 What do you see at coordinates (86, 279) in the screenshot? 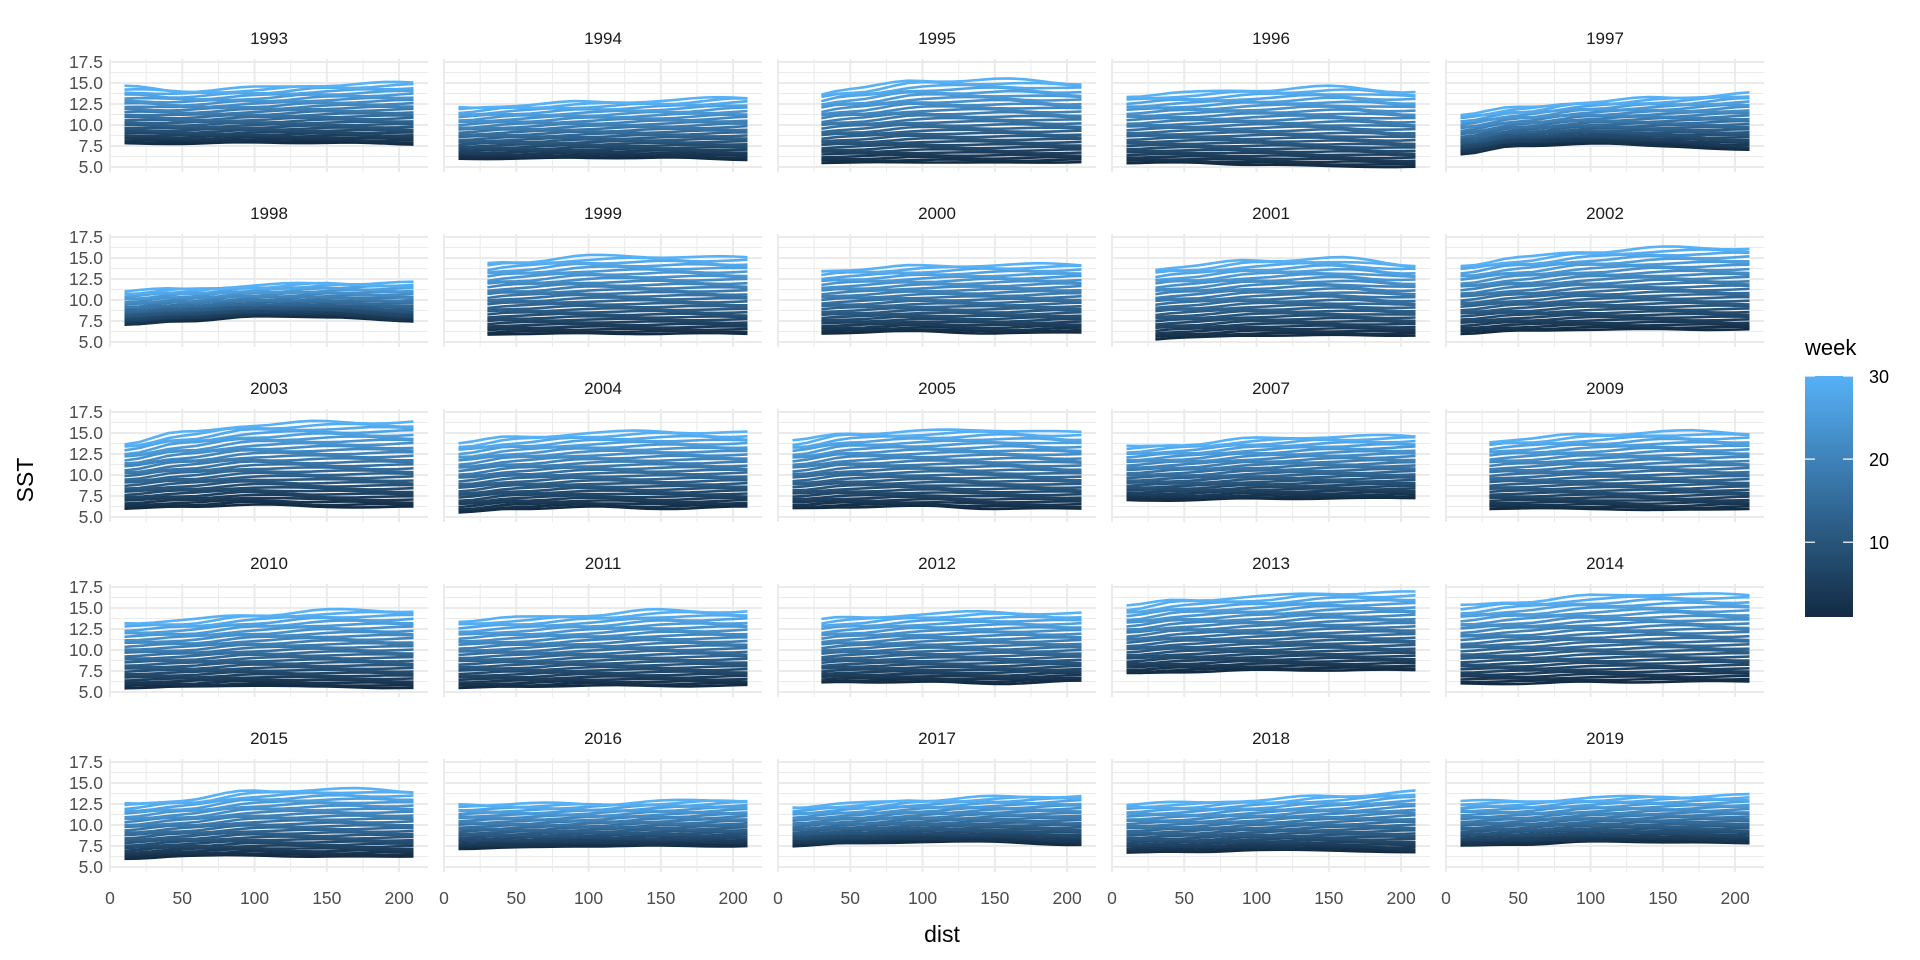
I see `y-tick-label: 12.5` at bounding box center [86, 279].